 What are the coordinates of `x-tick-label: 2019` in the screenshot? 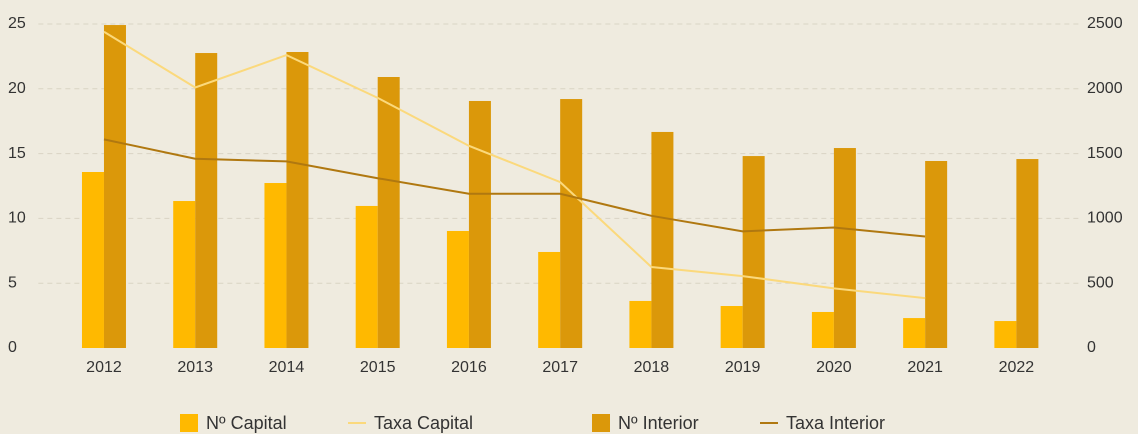 It's located at (743, 367).